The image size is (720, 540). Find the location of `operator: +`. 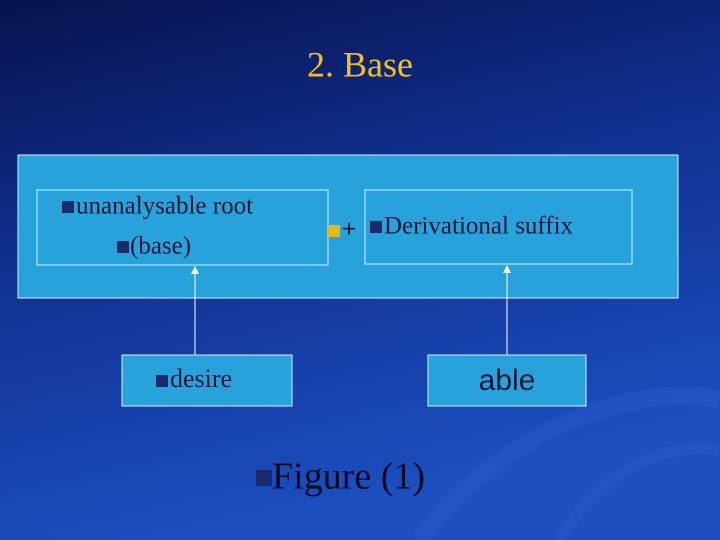

operator: + is located at coordinates (349, 228).